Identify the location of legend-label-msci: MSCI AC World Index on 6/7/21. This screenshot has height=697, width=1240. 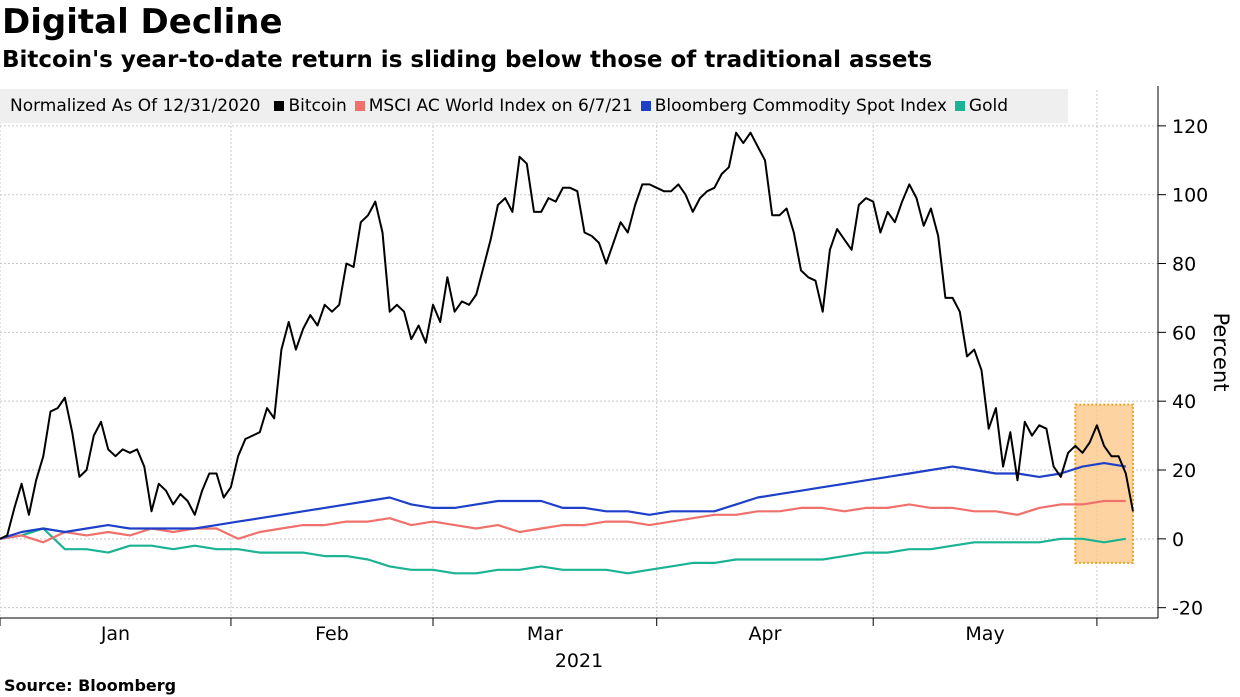
(500, 106).